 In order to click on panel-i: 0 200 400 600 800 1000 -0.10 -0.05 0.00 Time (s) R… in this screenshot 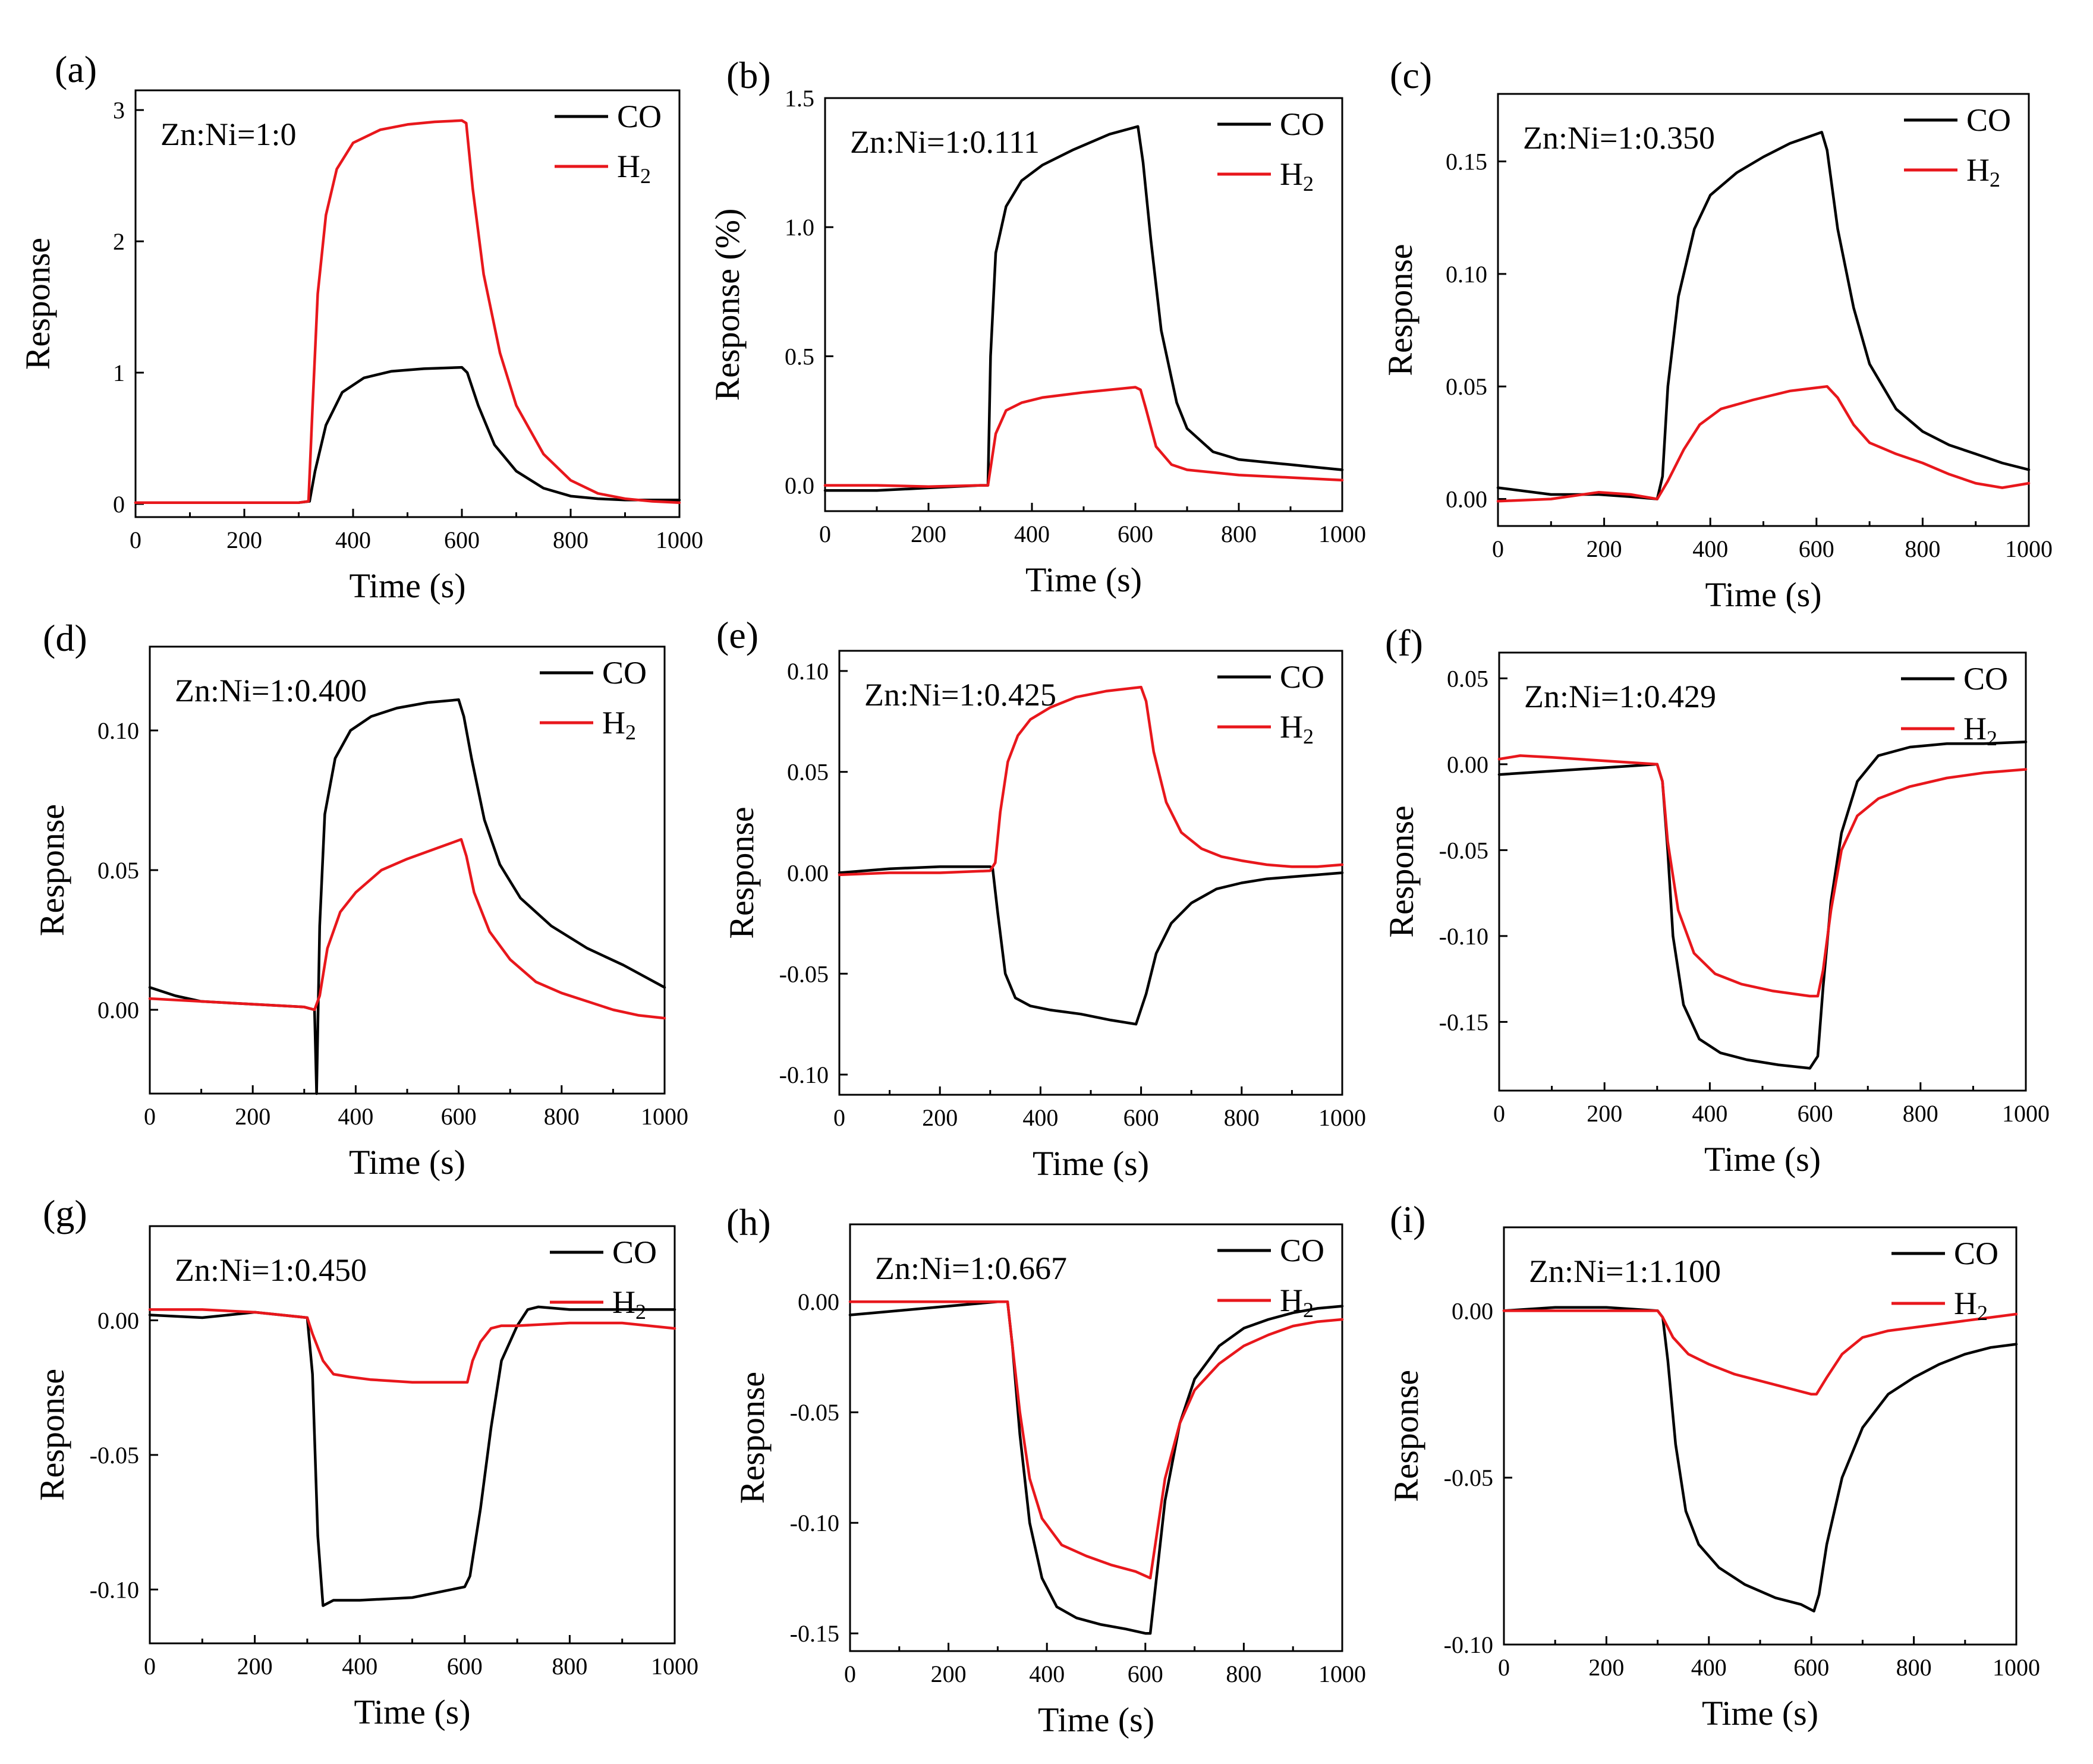, I will do `click(1713, 1465)`.